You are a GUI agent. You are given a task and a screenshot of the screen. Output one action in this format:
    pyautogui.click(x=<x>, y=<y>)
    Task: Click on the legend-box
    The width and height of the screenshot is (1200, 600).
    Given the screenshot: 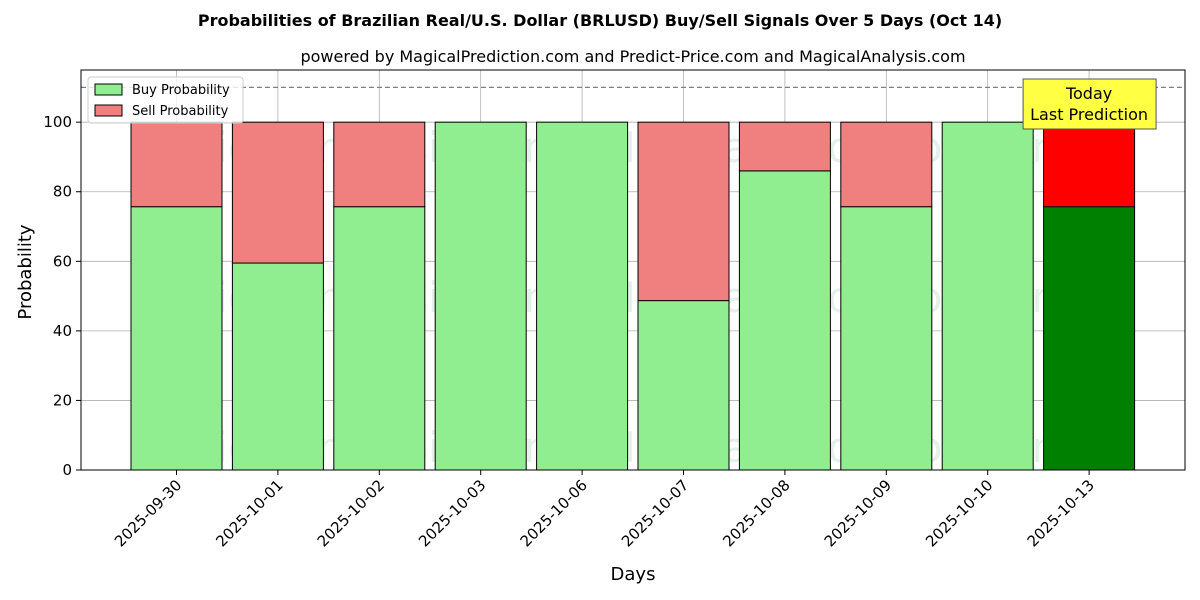 What is the action you would take?
    pyautogui.click(x=165, y=100)
    